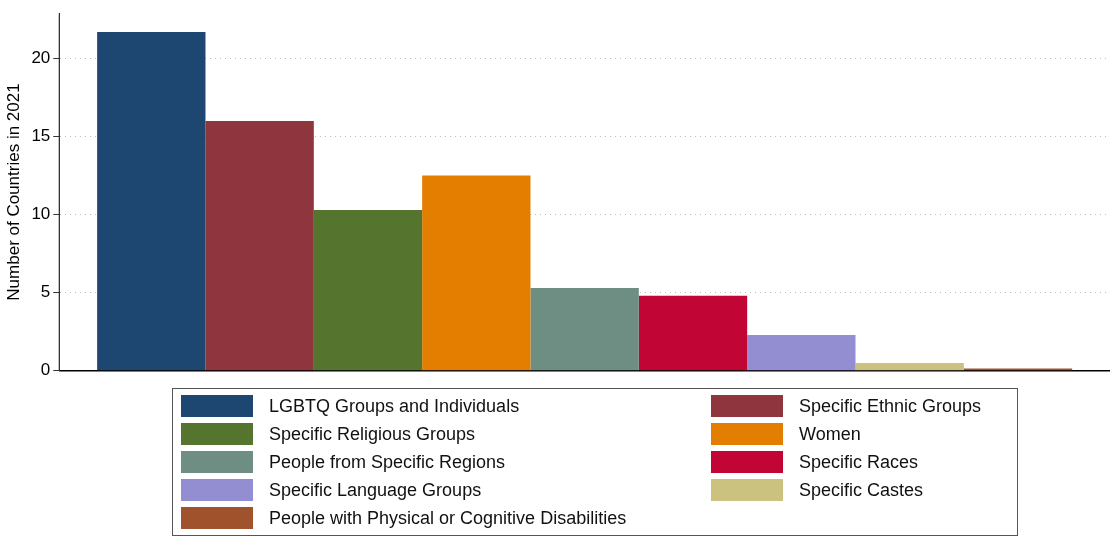 This screenshot has height=536, width=1110. I want to click on legend-label: Women, so click(830, 434).